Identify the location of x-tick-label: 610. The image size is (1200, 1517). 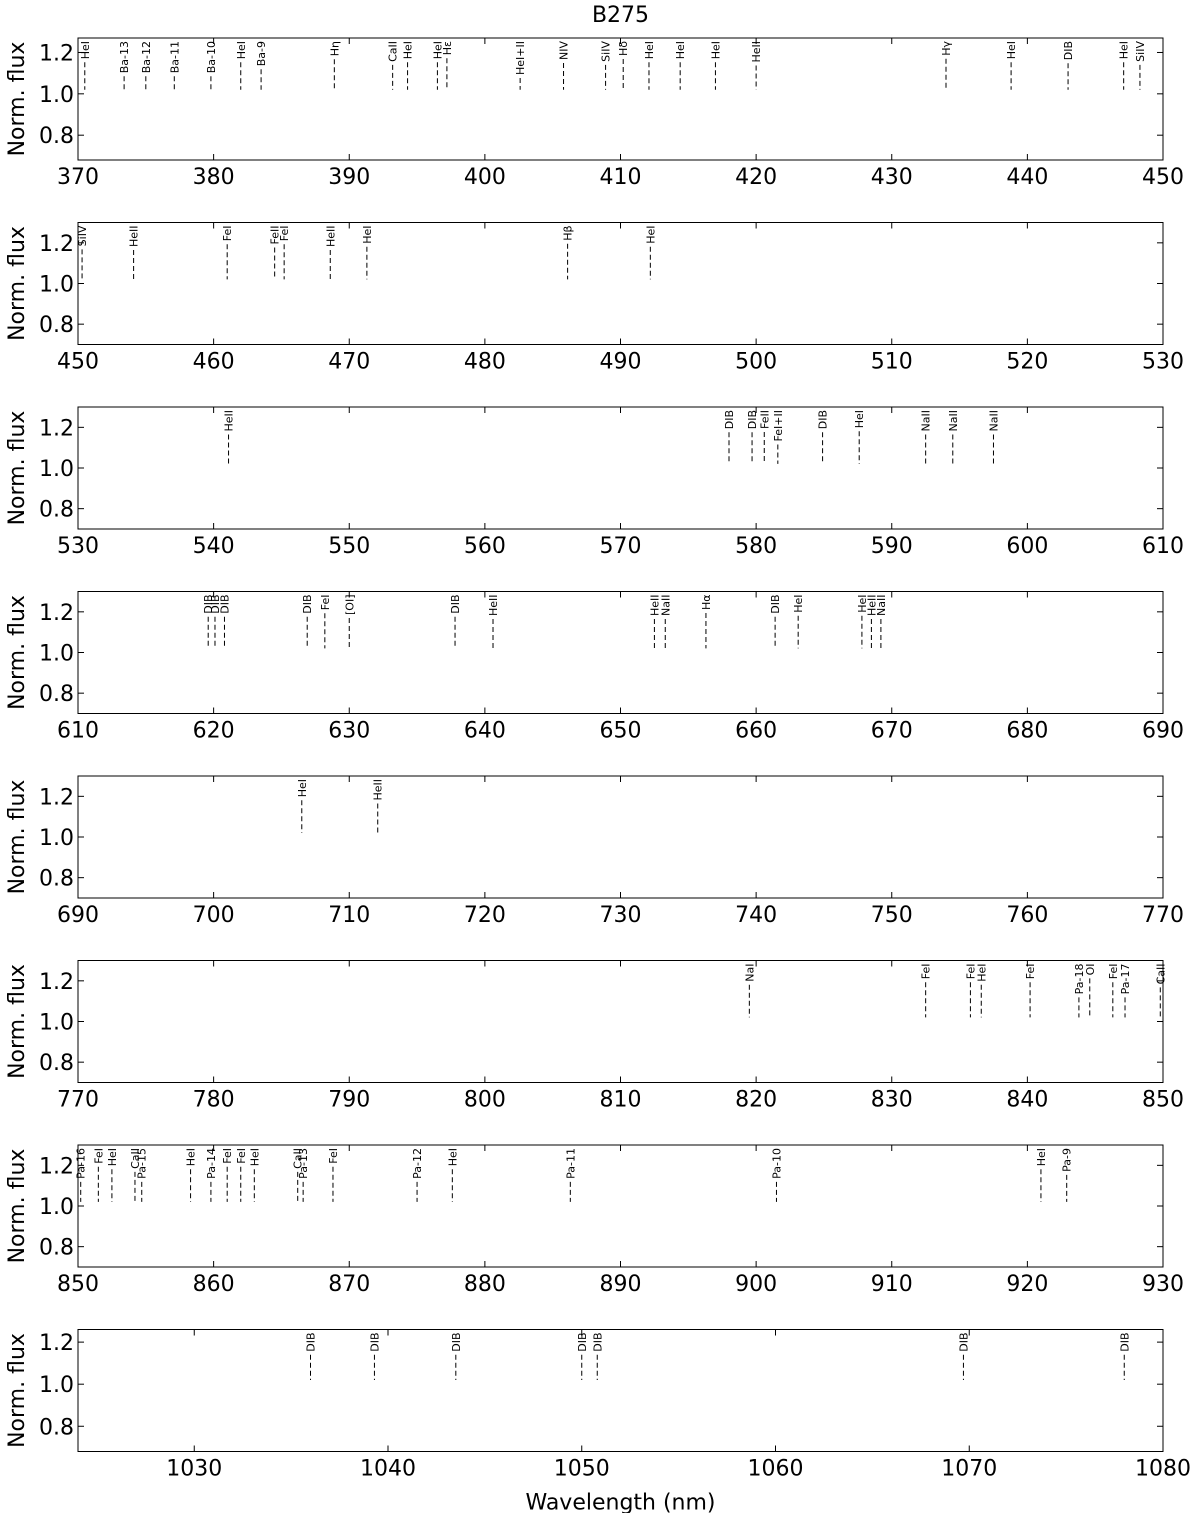
(78, 731).